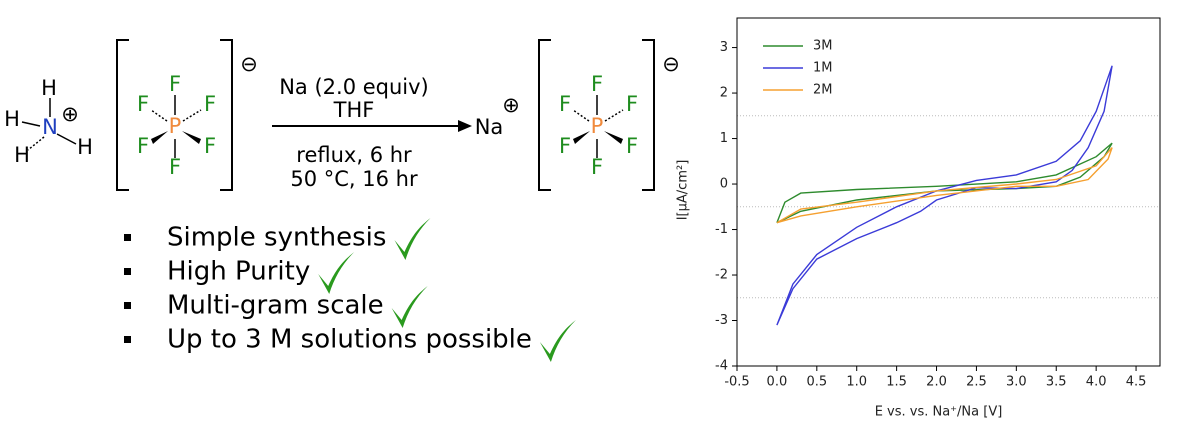 This screenshot has height=445, width=1182. I want to click on x-tick-label: 0.0, so click(777, 382).